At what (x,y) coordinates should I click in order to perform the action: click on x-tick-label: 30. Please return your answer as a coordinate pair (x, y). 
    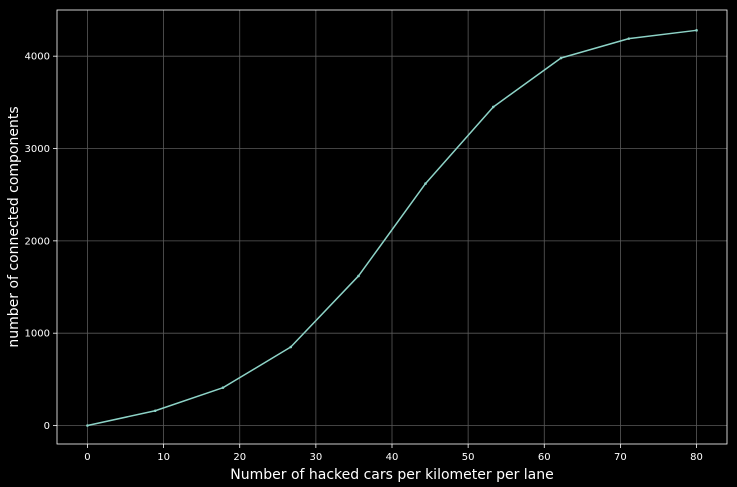
    Looking at the image, I should click on (315, 457).